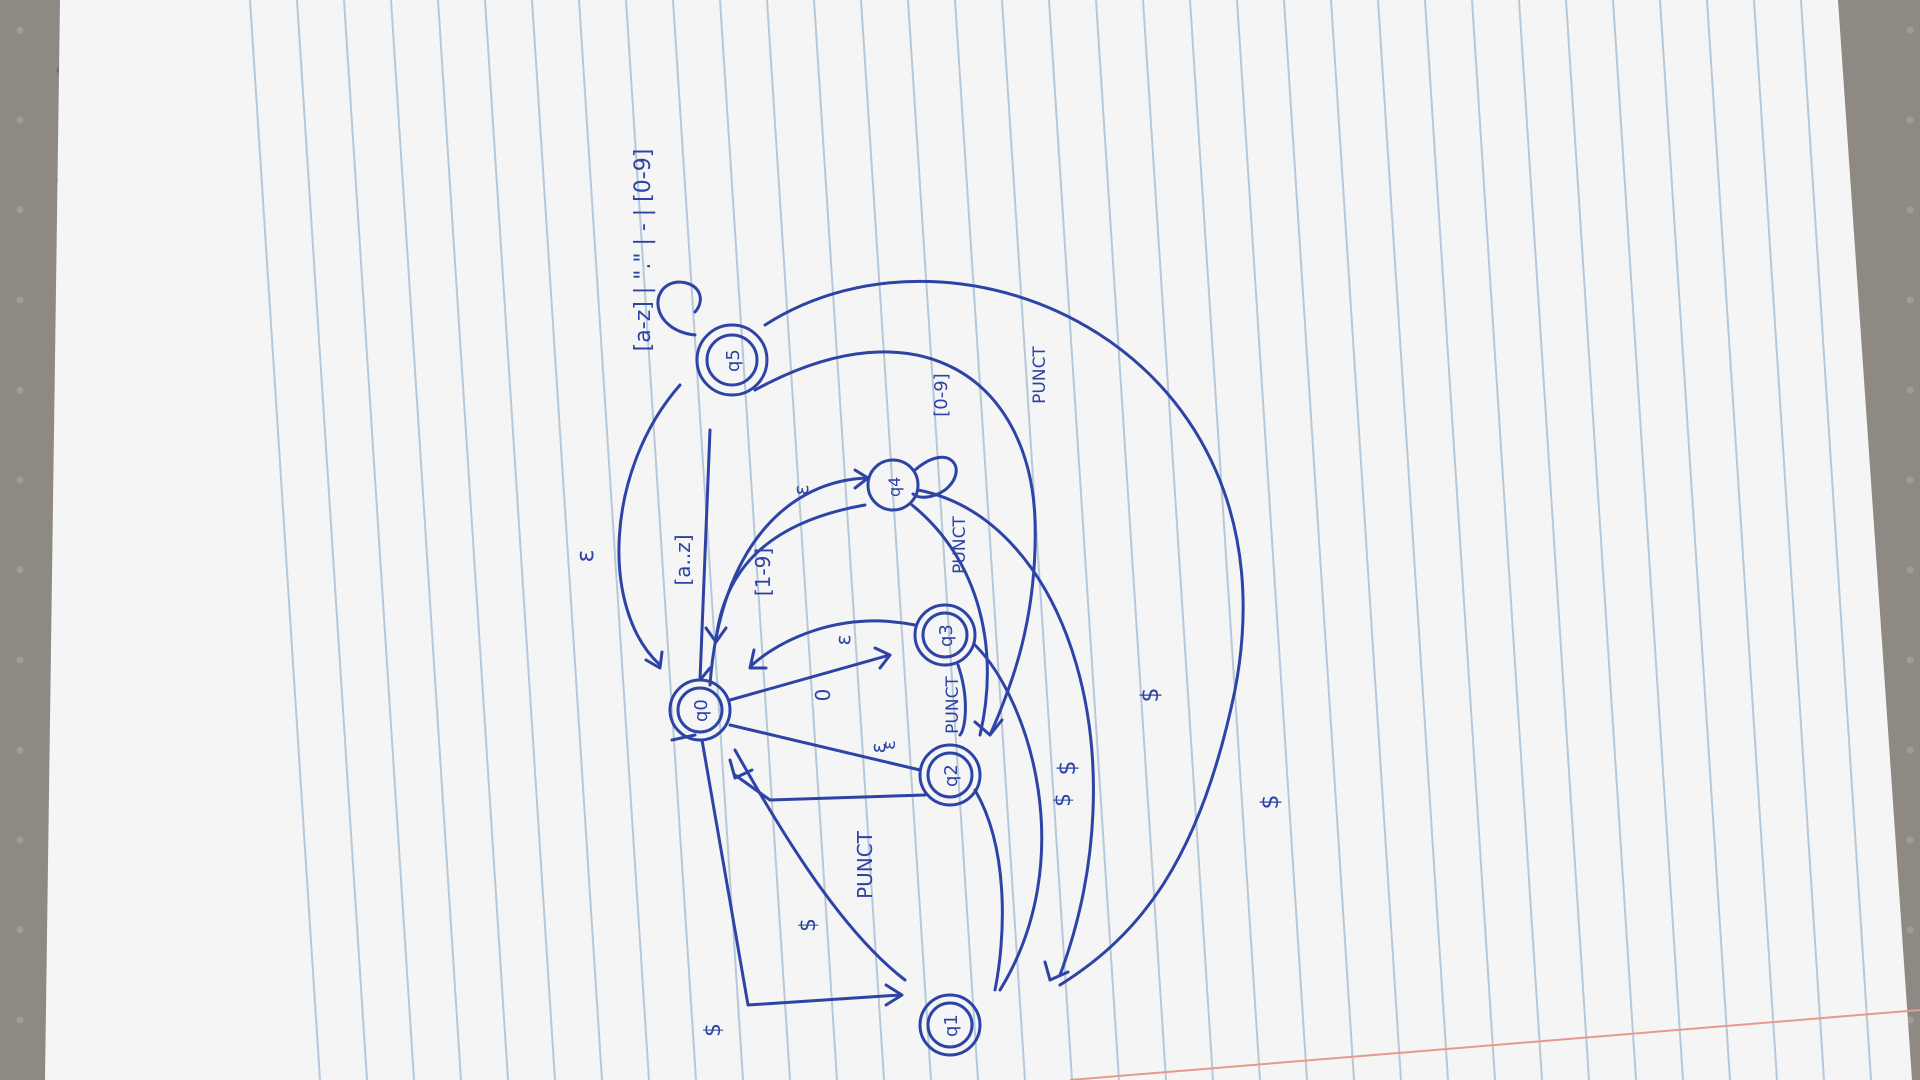 This screenshot has height=1080, width=1920. What do you see at coordinates (820, 865) in the screenshot?
I see `edge-q0-q1-punct` at bounding box center [820, 865].